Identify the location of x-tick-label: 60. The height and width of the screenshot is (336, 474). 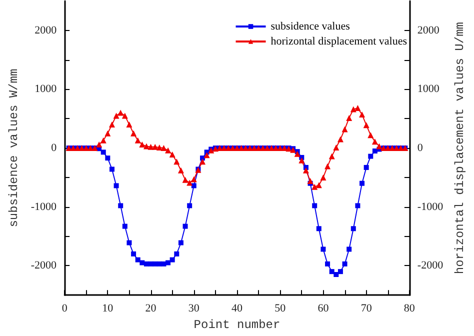
(324, 308).